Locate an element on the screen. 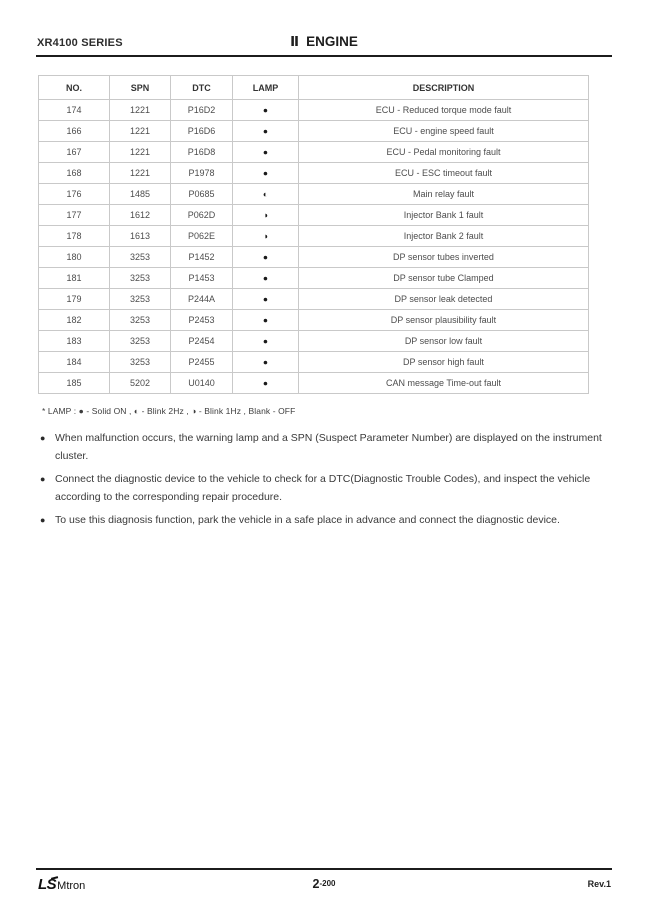  column-header-no: NO. is located at coordinates (74, 87).